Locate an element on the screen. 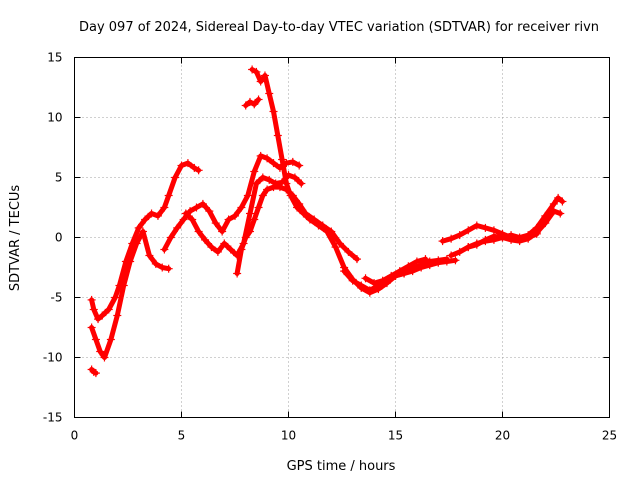 This screenshot has height=480, width=640. x-tick-label: 15 is located at coordinates (395, 436).